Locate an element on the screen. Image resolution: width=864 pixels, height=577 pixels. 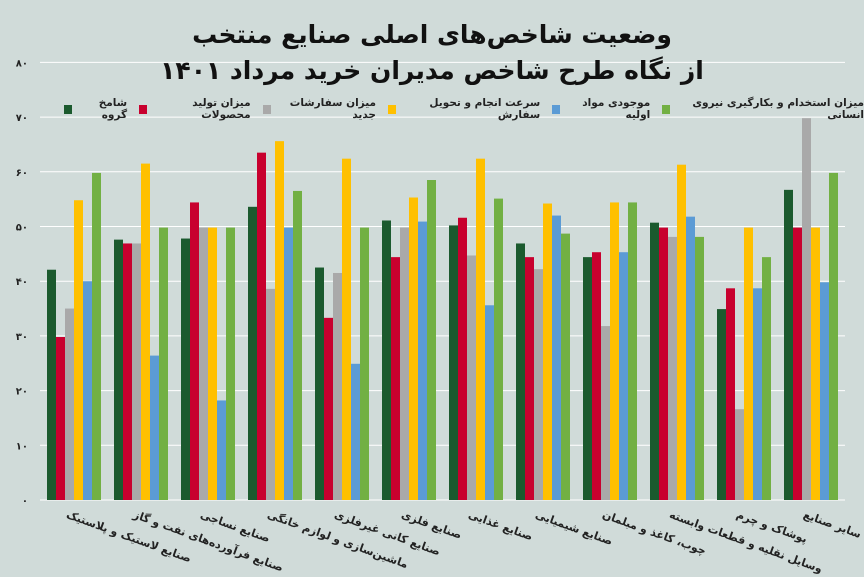
y-tick-label: ۳۰ is located at coordinates (22, 337).